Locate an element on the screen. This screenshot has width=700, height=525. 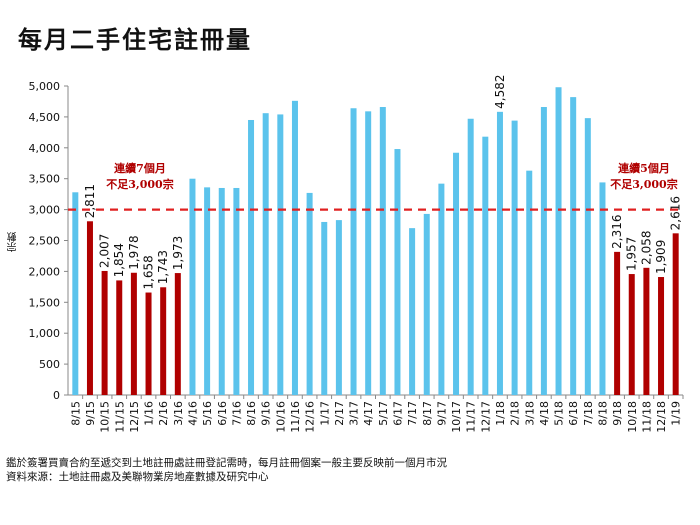
x-tick-label: 8/17 is located at coordinates (427, 413).